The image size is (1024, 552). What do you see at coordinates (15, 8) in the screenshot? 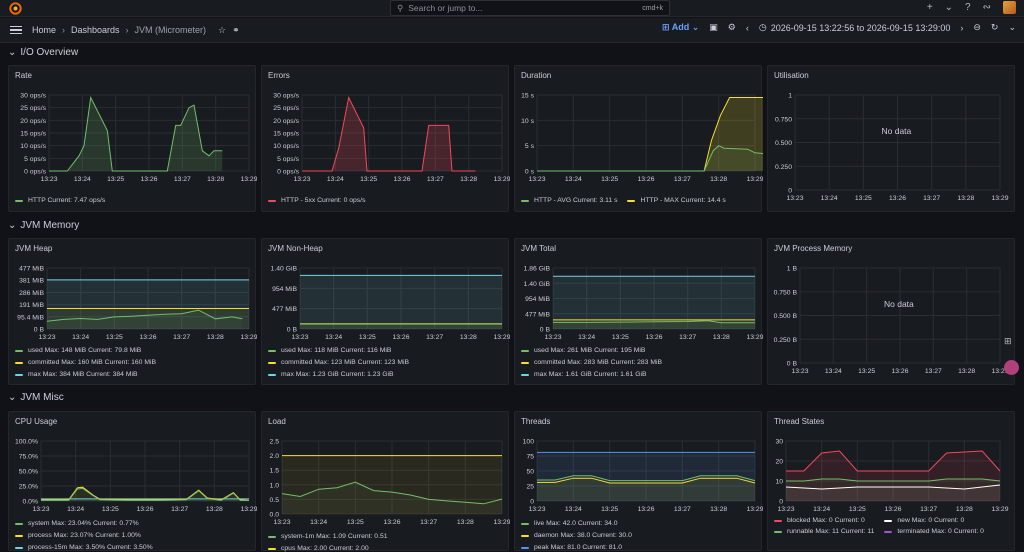
I see `grafana-logo-icon` at bounding box center [15, 8].